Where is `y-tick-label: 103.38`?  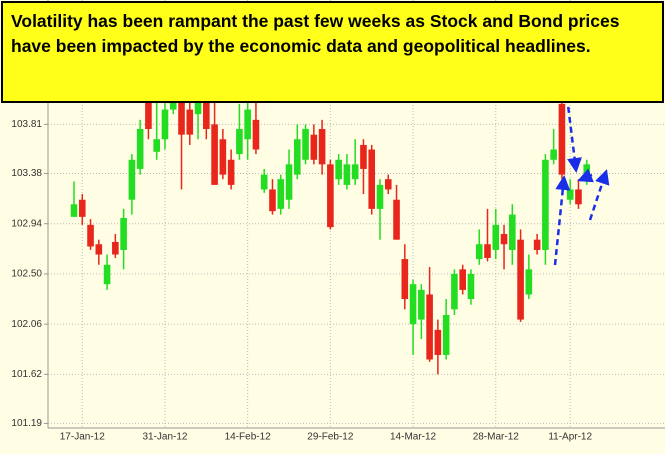 y-tick-label: 103.38 is located at coordinates (26, 173).